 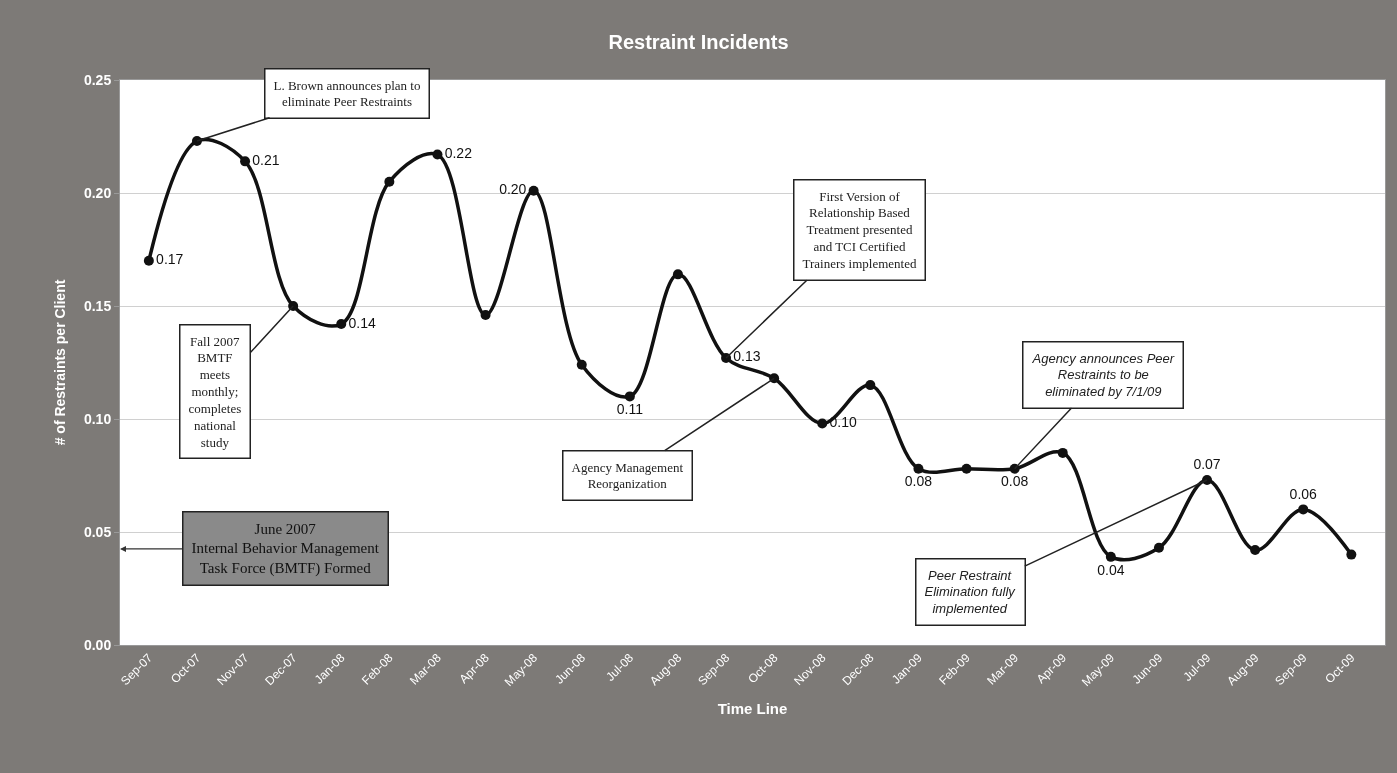 I want to click on y-axis-title: # of Restraints per Client, so click(x=59, y=362).